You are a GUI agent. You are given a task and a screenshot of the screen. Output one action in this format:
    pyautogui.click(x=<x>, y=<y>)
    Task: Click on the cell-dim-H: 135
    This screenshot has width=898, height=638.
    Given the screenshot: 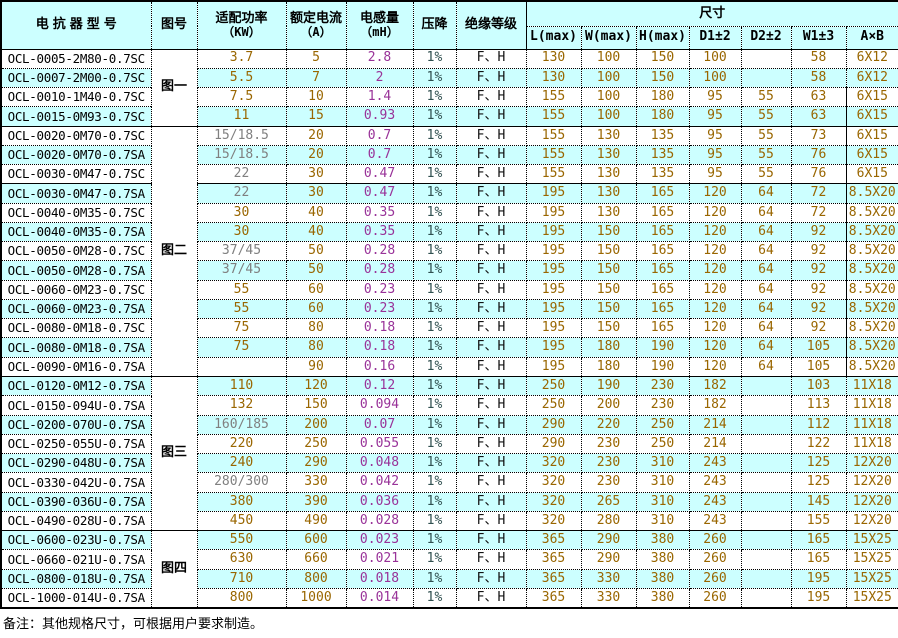 What is the action you would take?
    pyautogui.click(x=662, y=174)
    